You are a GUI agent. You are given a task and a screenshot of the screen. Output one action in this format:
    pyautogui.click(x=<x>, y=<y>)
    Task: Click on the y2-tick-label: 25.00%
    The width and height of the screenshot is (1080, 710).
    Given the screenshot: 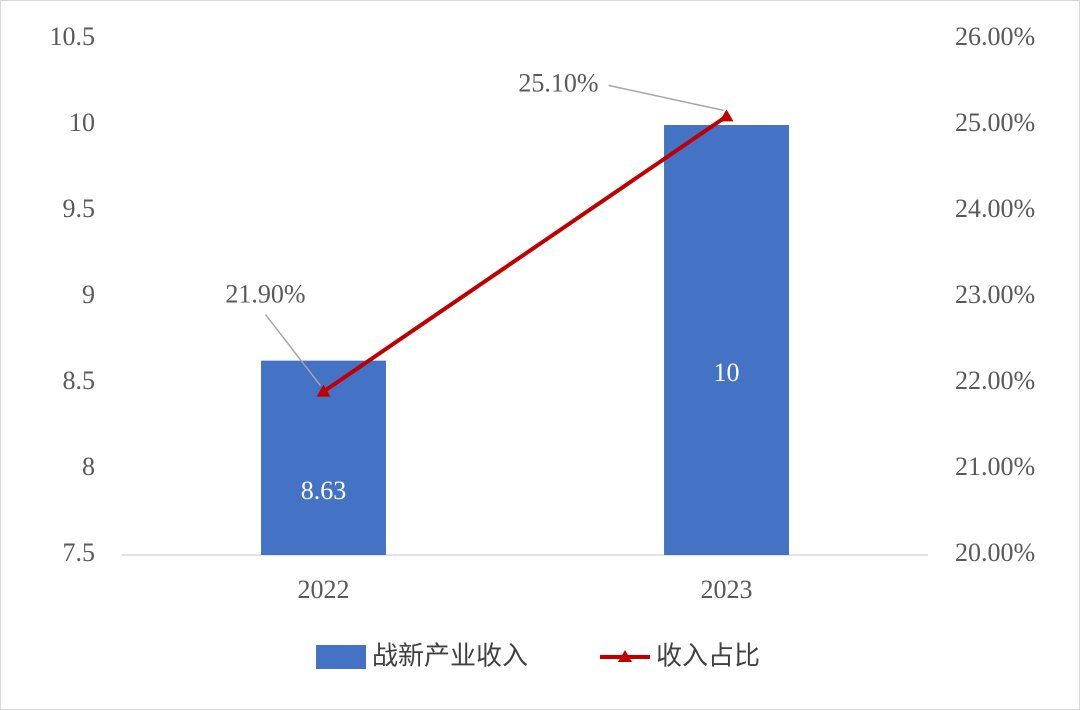 What is the action you would take?
    pyautogui.click(x=995, y=122)
    